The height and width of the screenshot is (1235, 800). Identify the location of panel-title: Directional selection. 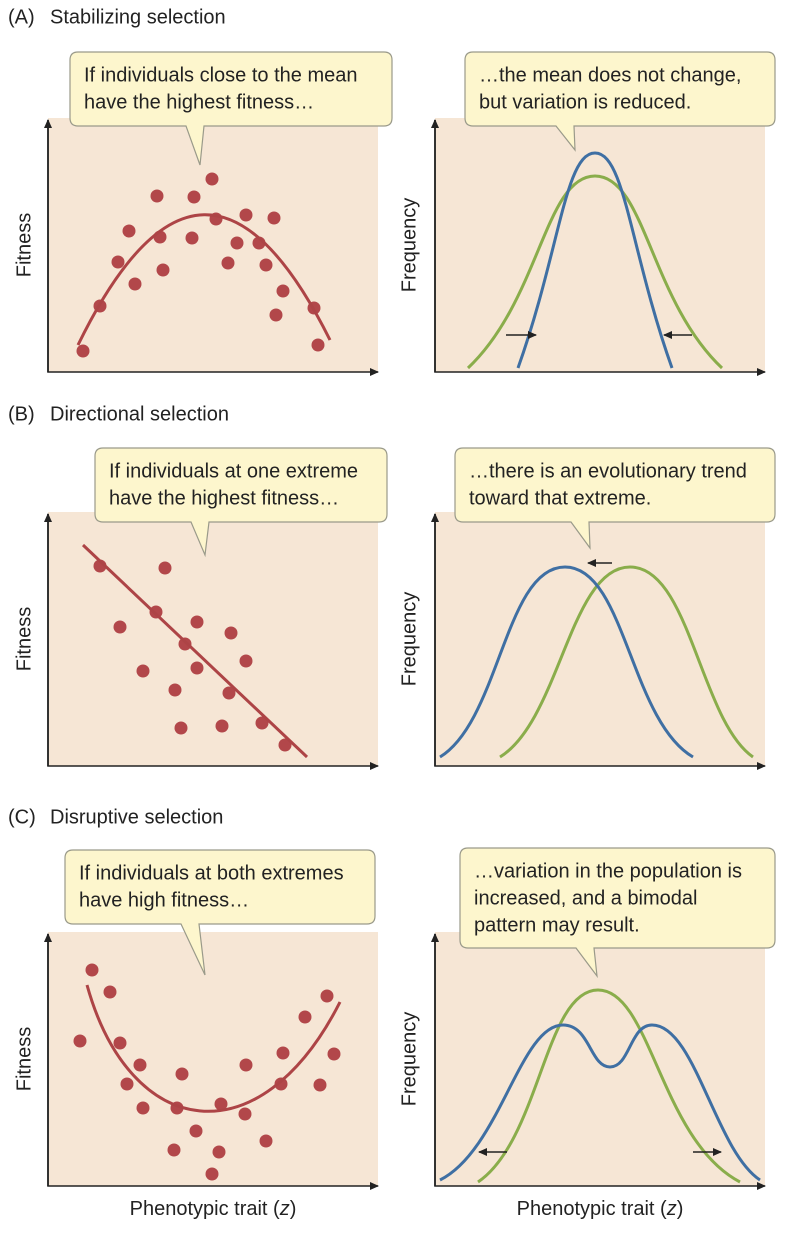
(139, 414).